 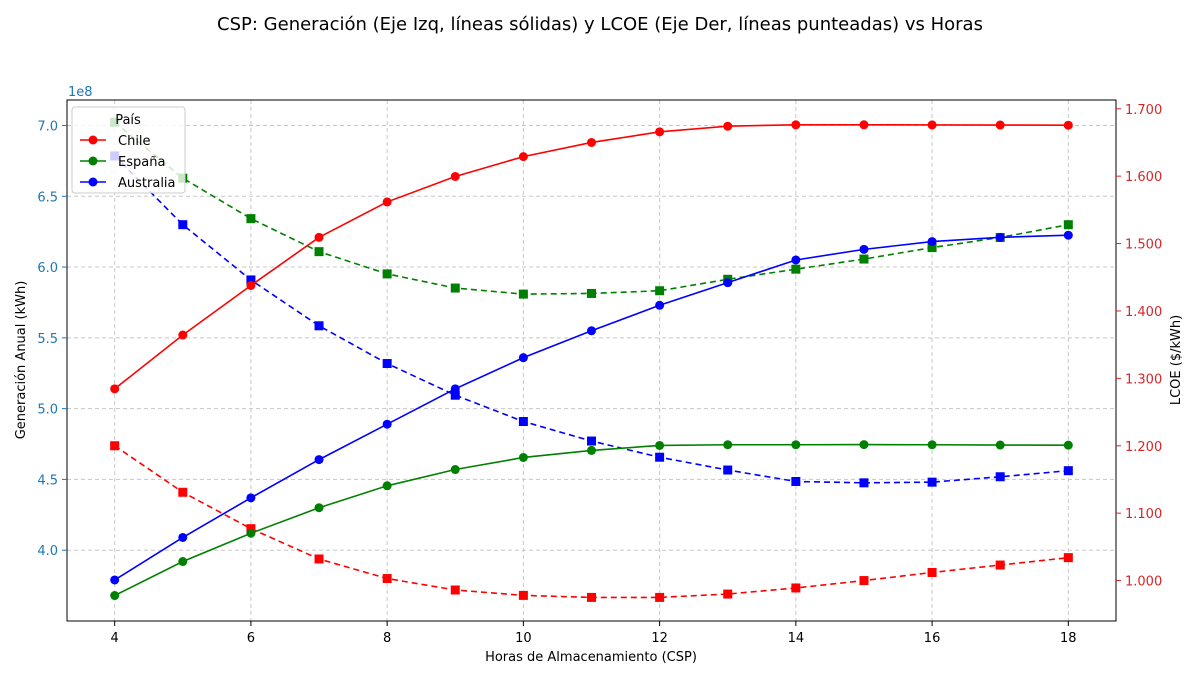 What do you see at coordinates (47, 551) in the screenshot?
I see `left-tick-label: 4.0` at bounding box center [47, 551].